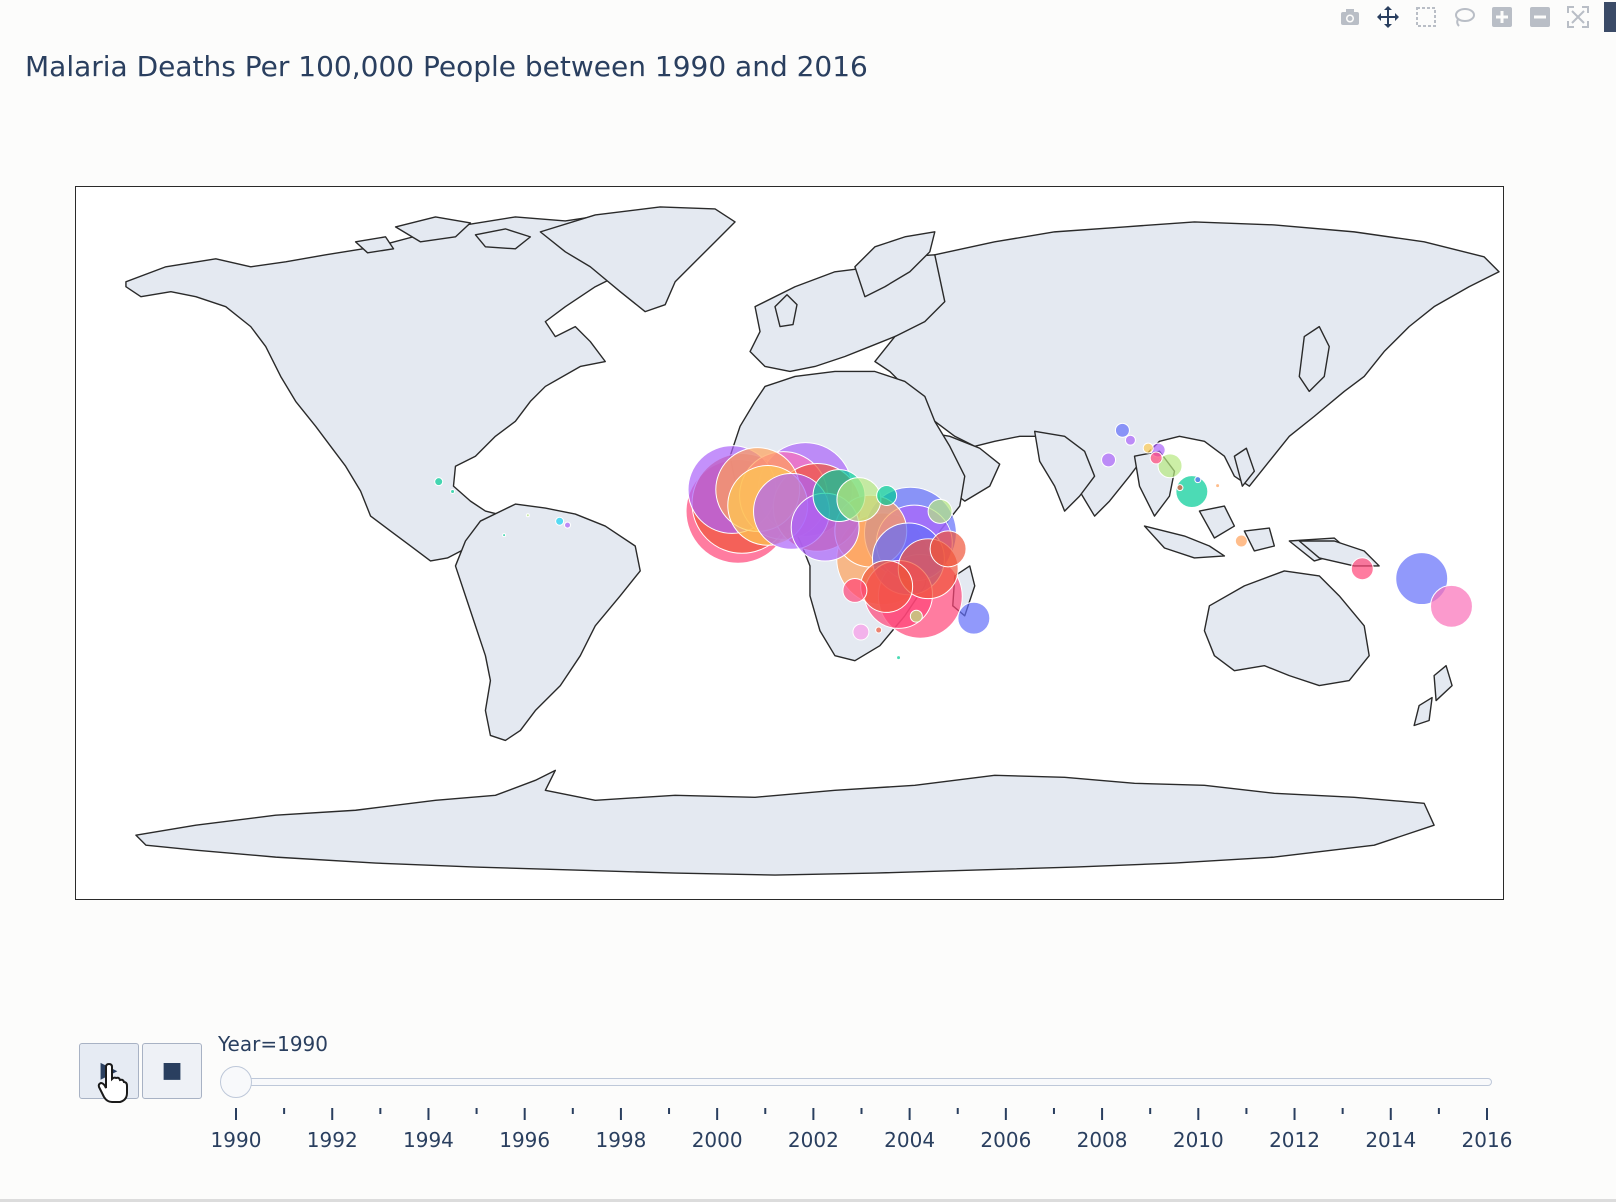 Image resolution: width=1616 pixels, height=1202 pixels. I want to click on slider-tick-label: 1998, so click(620, 1140).